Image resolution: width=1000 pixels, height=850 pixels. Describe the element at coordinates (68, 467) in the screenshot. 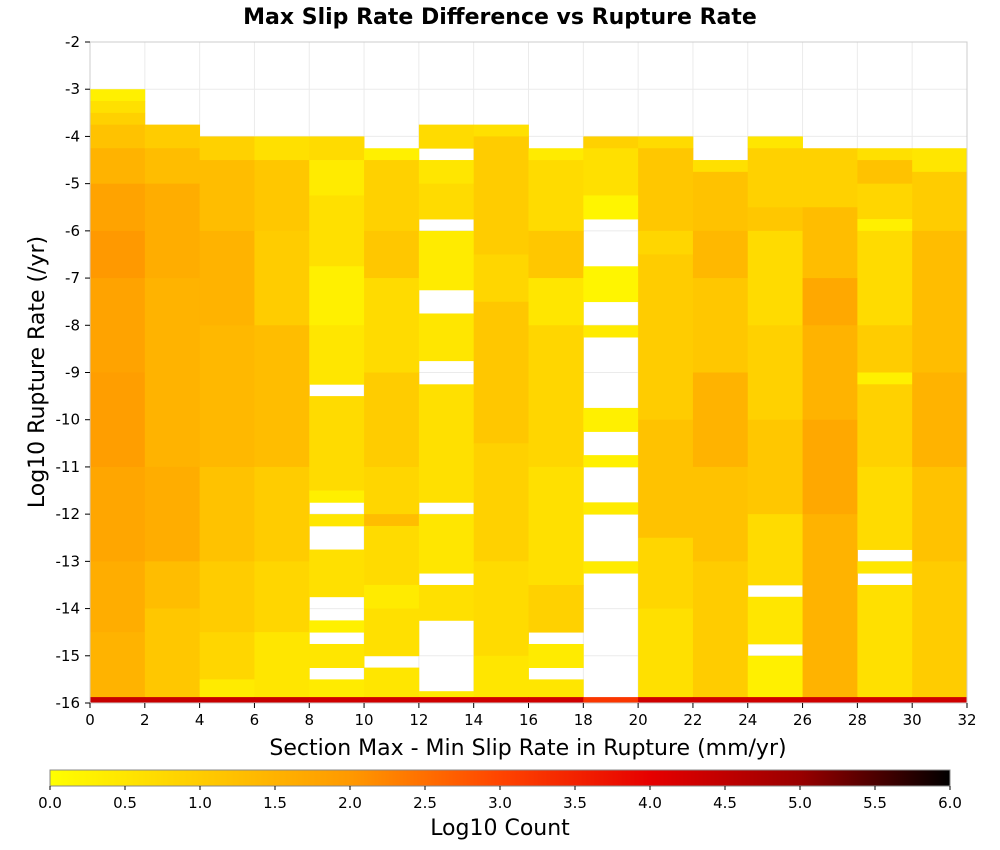

I see `y-tick-label: -11` at that location.